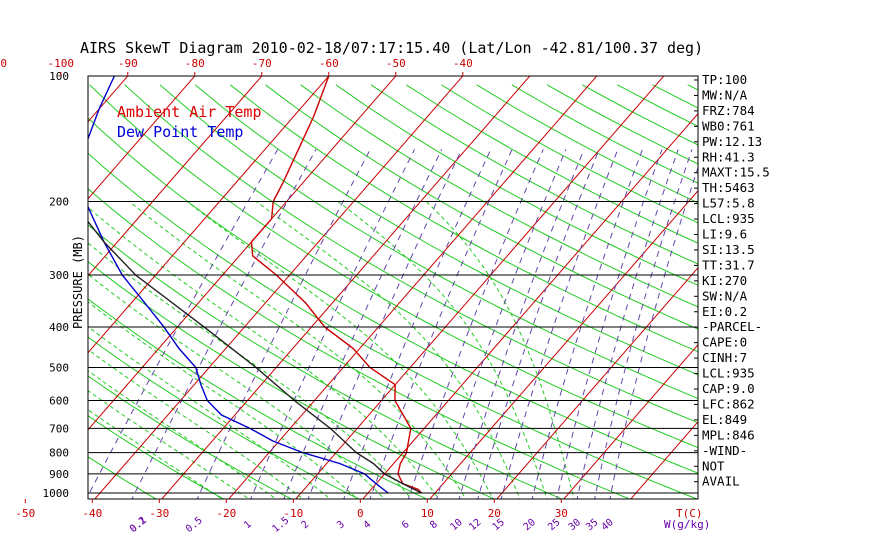 This screenshot has width=870, height=560. I want to click on mixing-ratio-unit-label: W(g/kg), so click(687, 524).